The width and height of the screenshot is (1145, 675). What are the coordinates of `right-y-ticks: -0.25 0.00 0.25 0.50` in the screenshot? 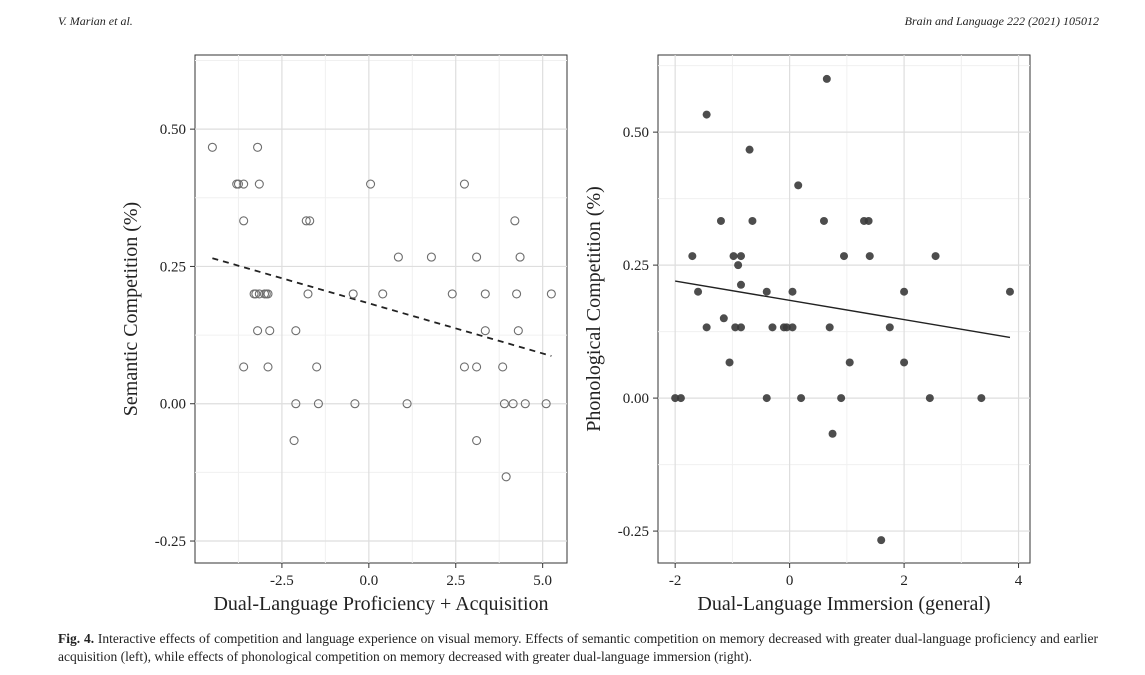 It's located at (638, 332).